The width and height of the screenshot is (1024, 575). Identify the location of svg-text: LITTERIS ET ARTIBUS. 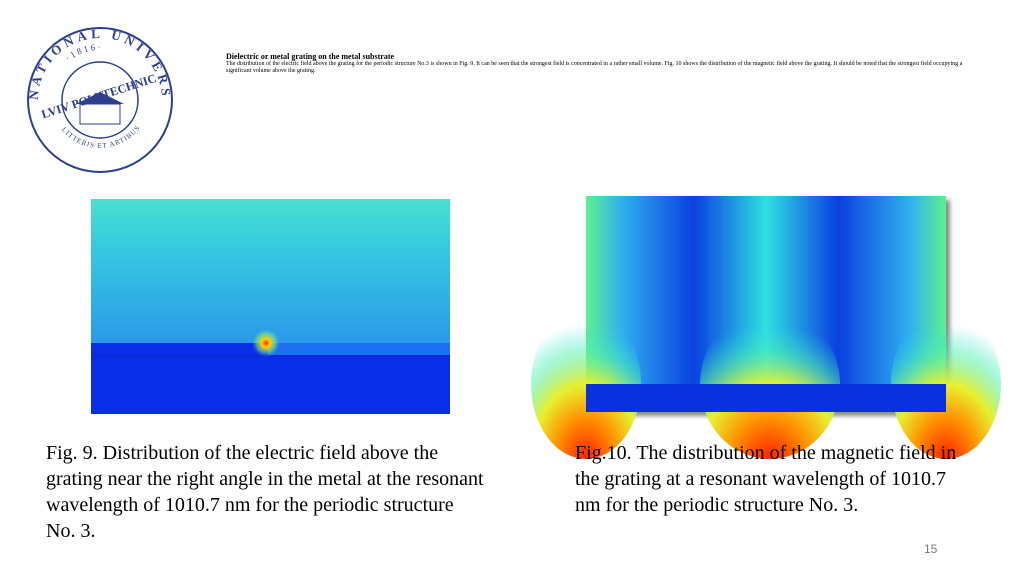
(101, 137).